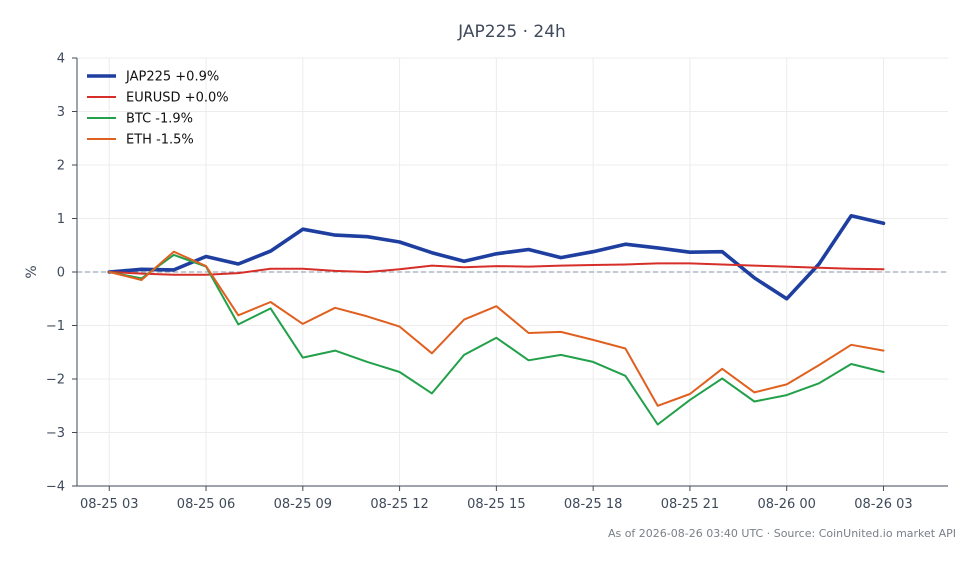 The height and width of the screenshot is (564, 980). Describe the element at coordinates (159, 119) in the screenshot. I see `legend-label: BTC -1.9%` at that location.